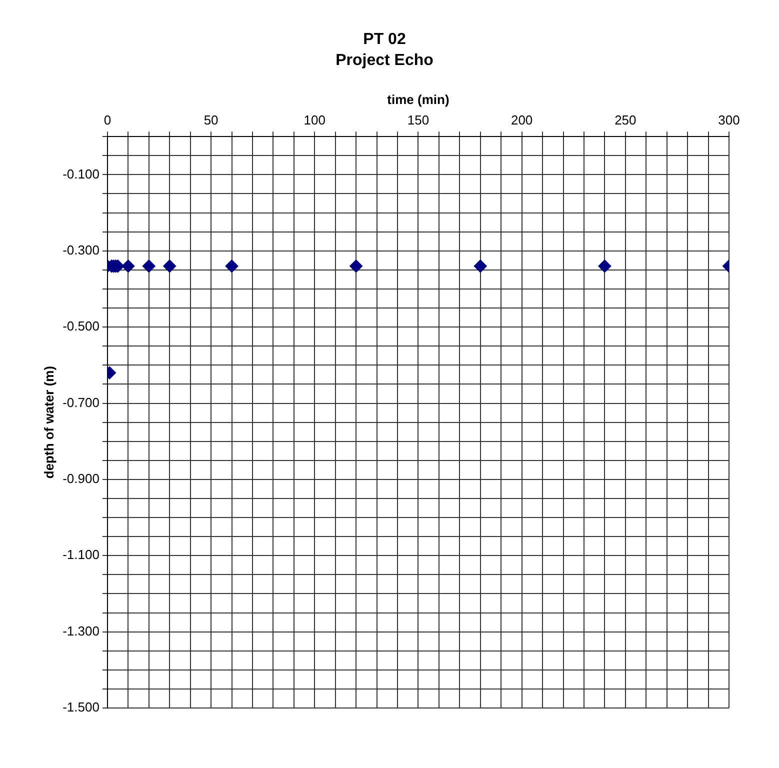 This screenshot has width=779, height=768. What do you see at coordinates (384, 39) in the screenshot?
I see `chart-title: PT 02` at bounding box center [384, 39].